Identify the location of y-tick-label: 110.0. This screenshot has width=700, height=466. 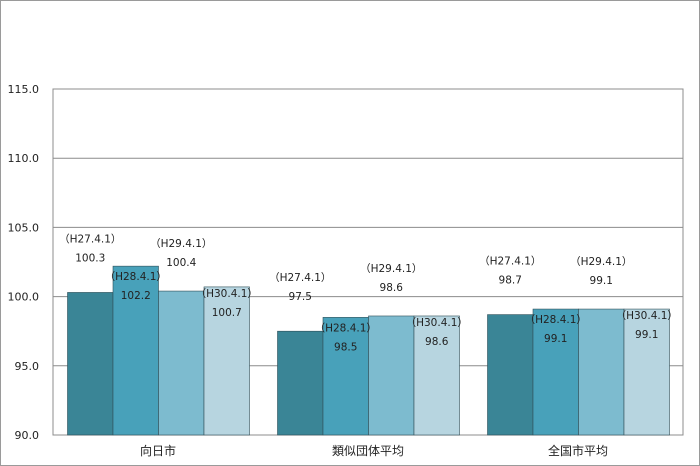
(24, 158).